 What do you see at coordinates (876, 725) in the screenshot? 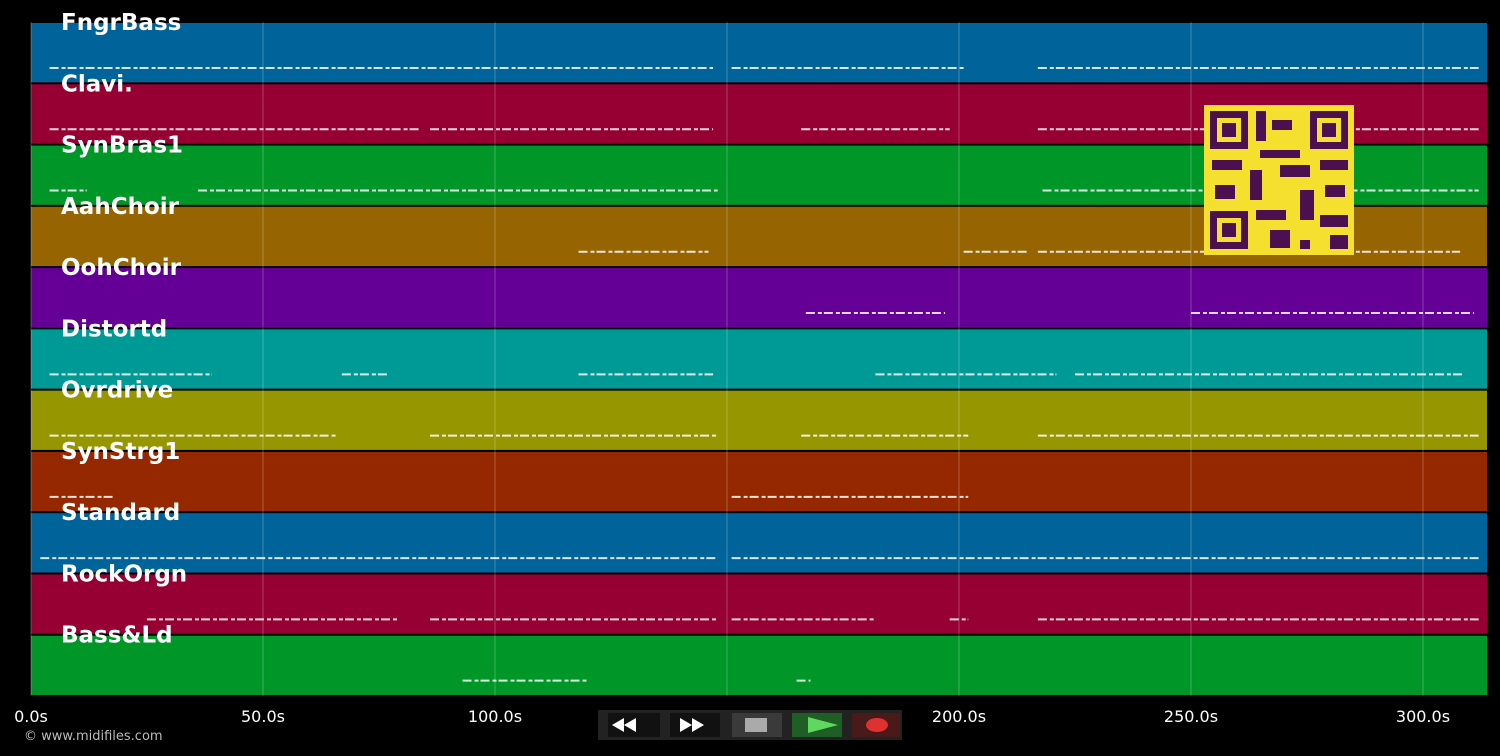
I see `record-button` at bounding box center [876, 725].